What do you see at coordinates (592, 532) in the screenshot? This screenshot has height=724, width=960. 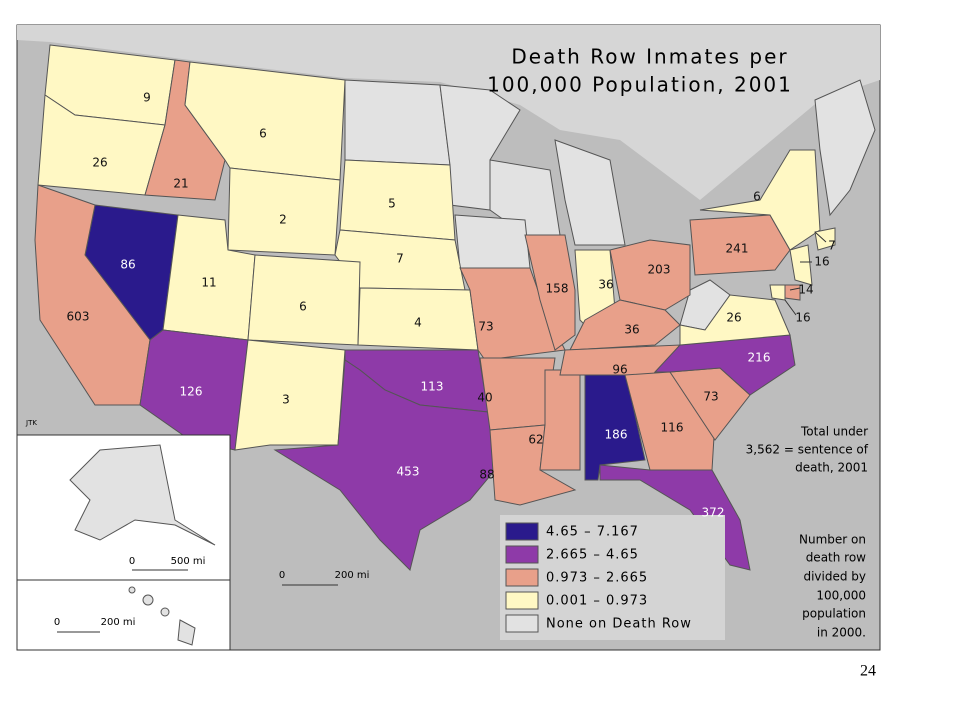 I see `legend-label: 4.65 – 7.167` at bounding box center [592, 532].